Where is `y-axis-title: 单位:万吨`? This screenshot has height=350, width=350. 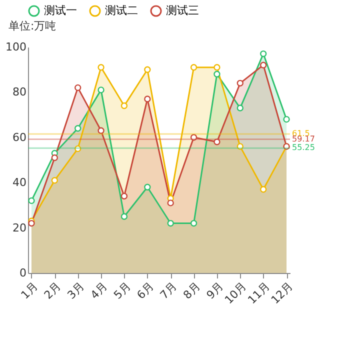 y-axis-title: 单位:万吨 is located at coordinates (32, 26).